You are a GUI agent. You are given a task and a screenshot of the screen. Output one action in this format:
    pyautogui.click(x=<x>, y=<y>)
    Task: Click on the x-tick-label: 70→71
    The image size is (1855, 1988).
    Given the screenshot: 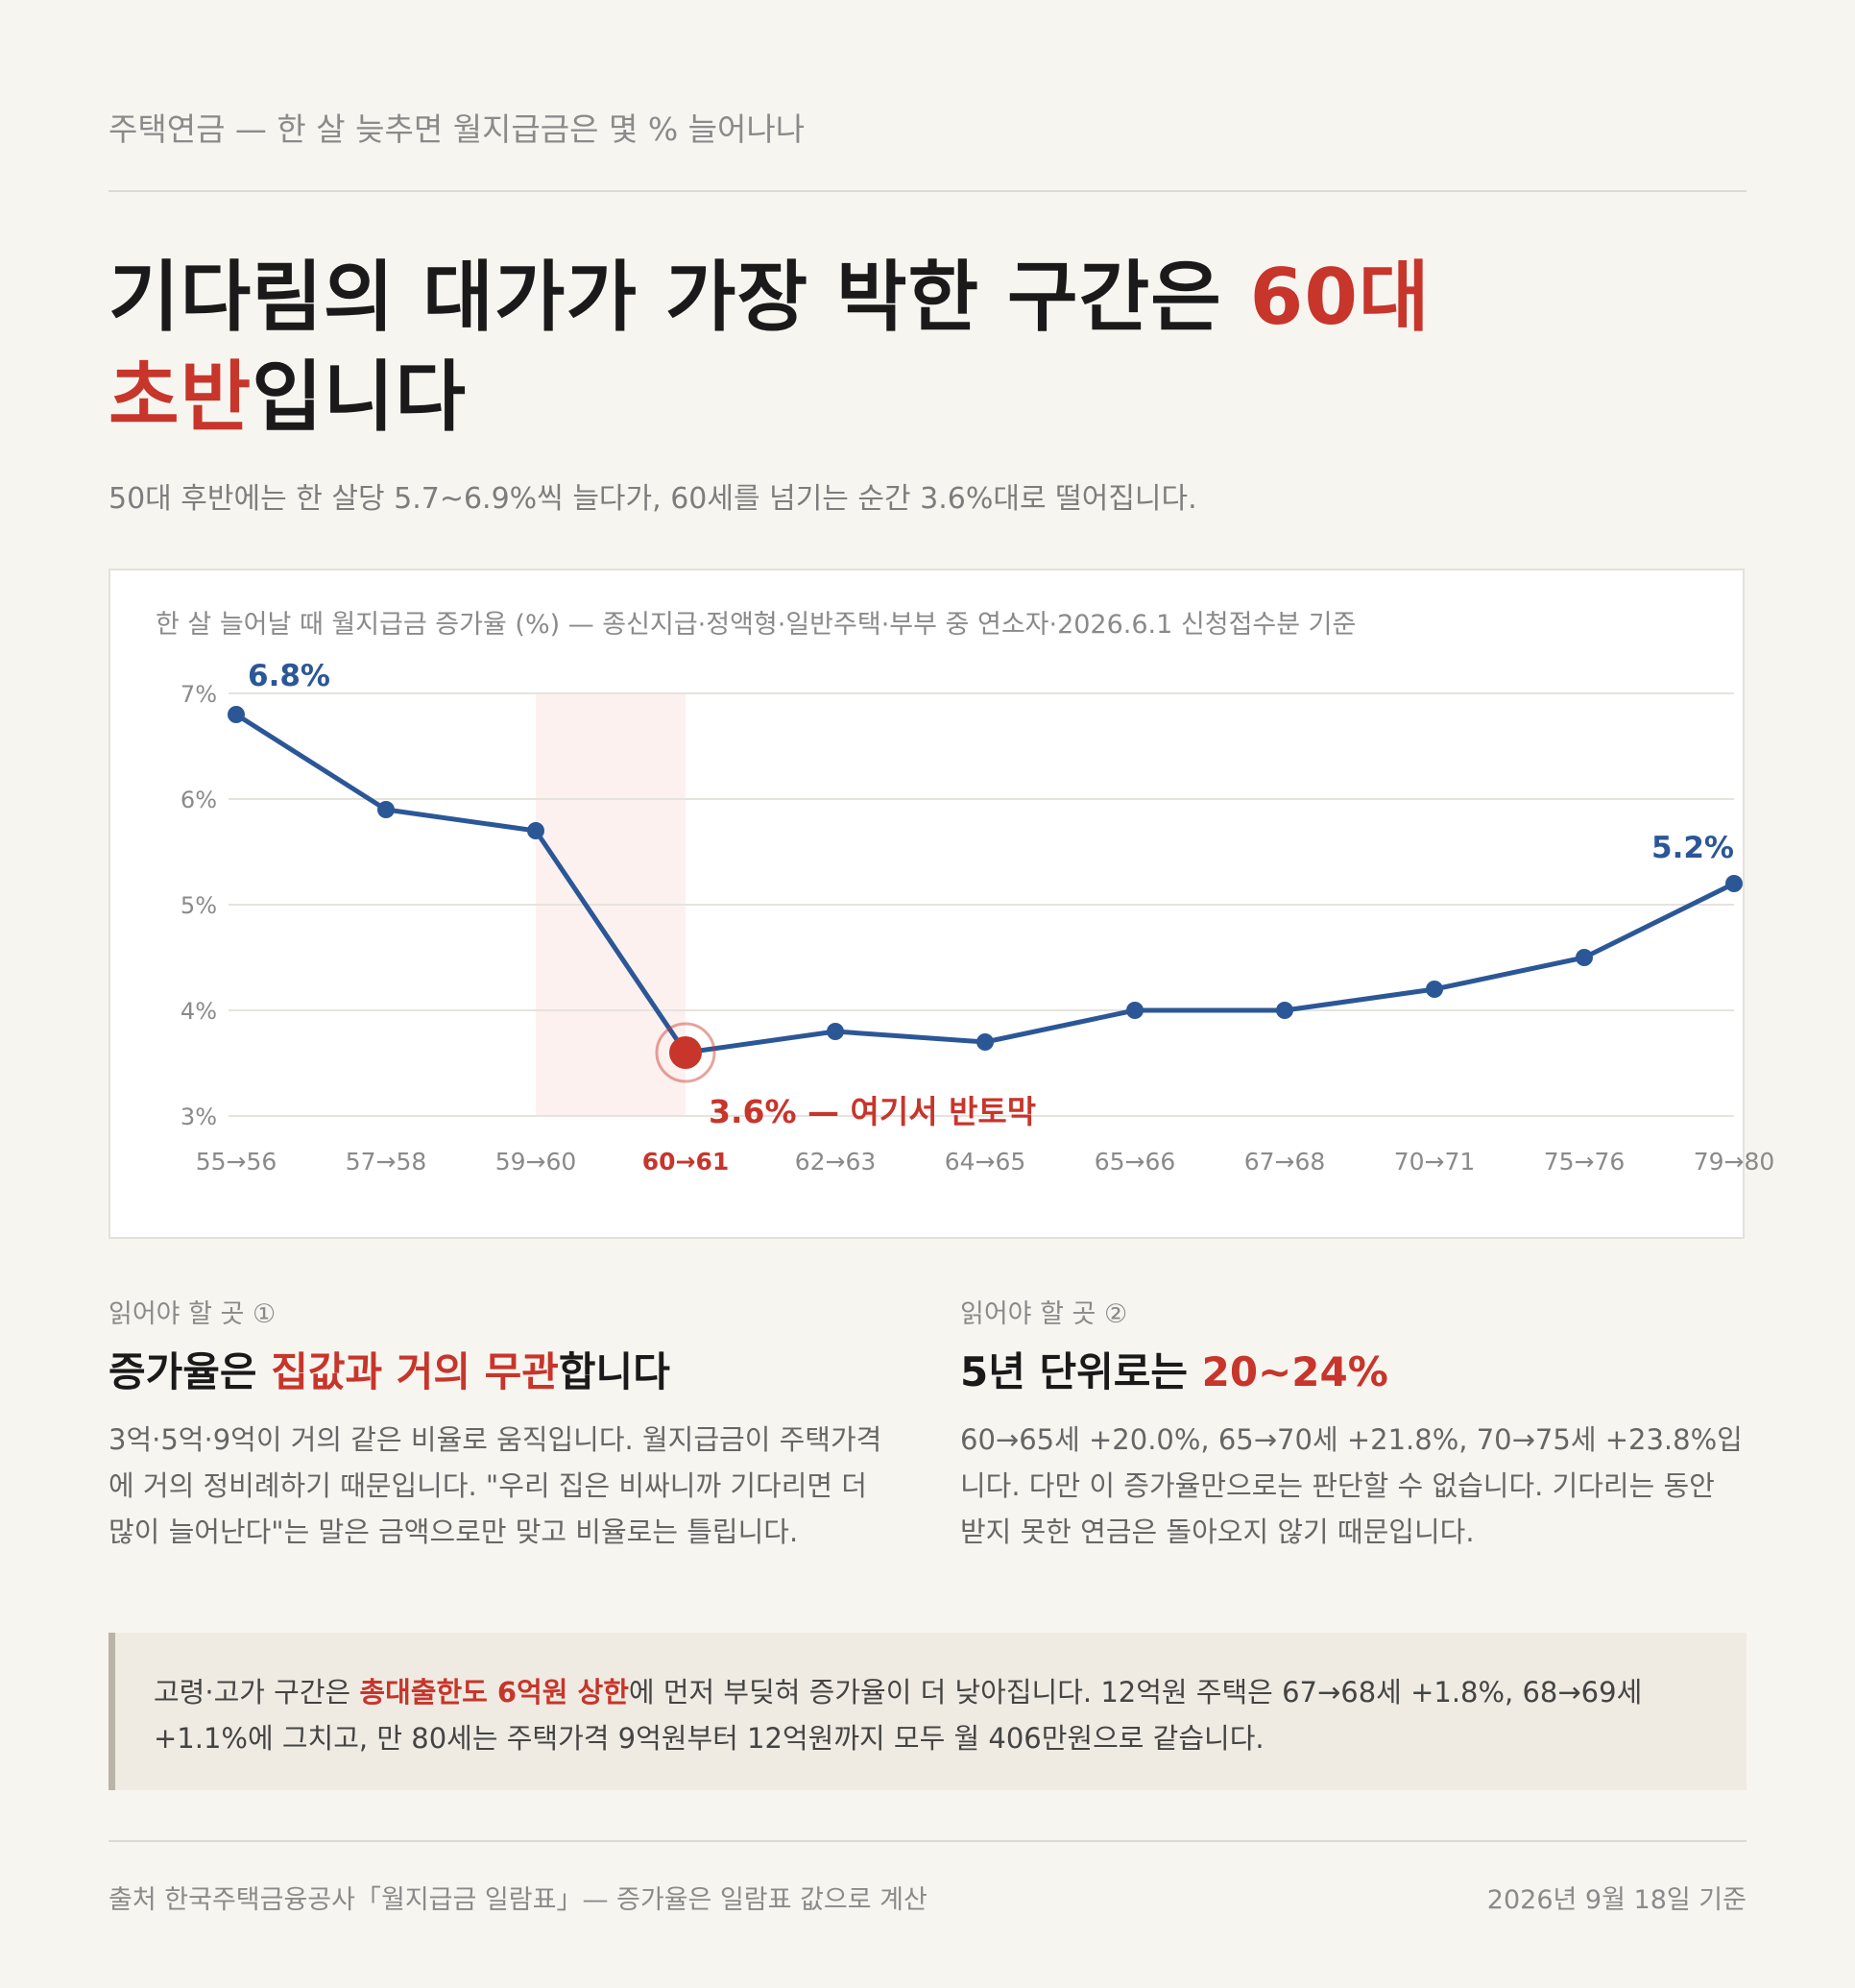 What is the action you would take?
    pyautogui.click(x=1435, y=1162)
    